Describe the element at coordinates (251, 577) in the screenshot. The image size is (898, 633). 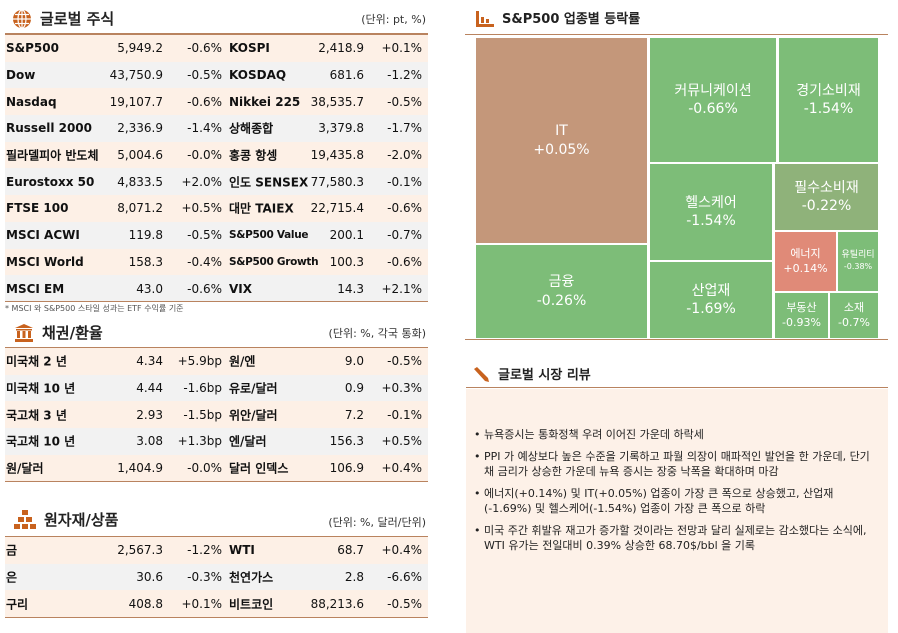
I see `name-cell: 천연가스` at that location.